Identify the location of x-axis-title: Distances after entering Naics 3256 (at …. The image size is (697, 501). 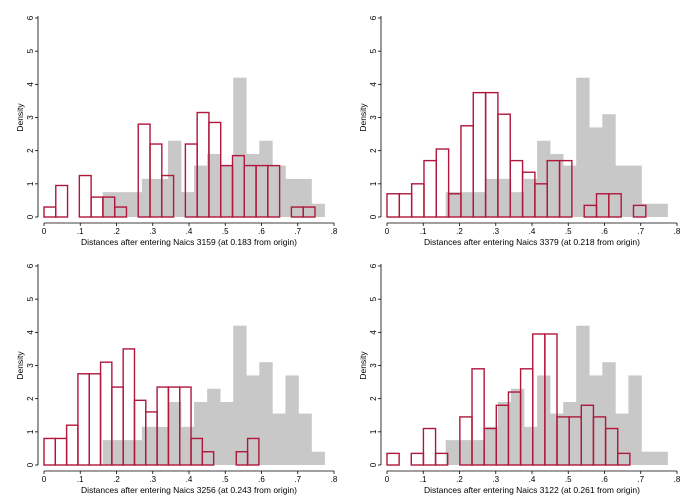
(189, 490).